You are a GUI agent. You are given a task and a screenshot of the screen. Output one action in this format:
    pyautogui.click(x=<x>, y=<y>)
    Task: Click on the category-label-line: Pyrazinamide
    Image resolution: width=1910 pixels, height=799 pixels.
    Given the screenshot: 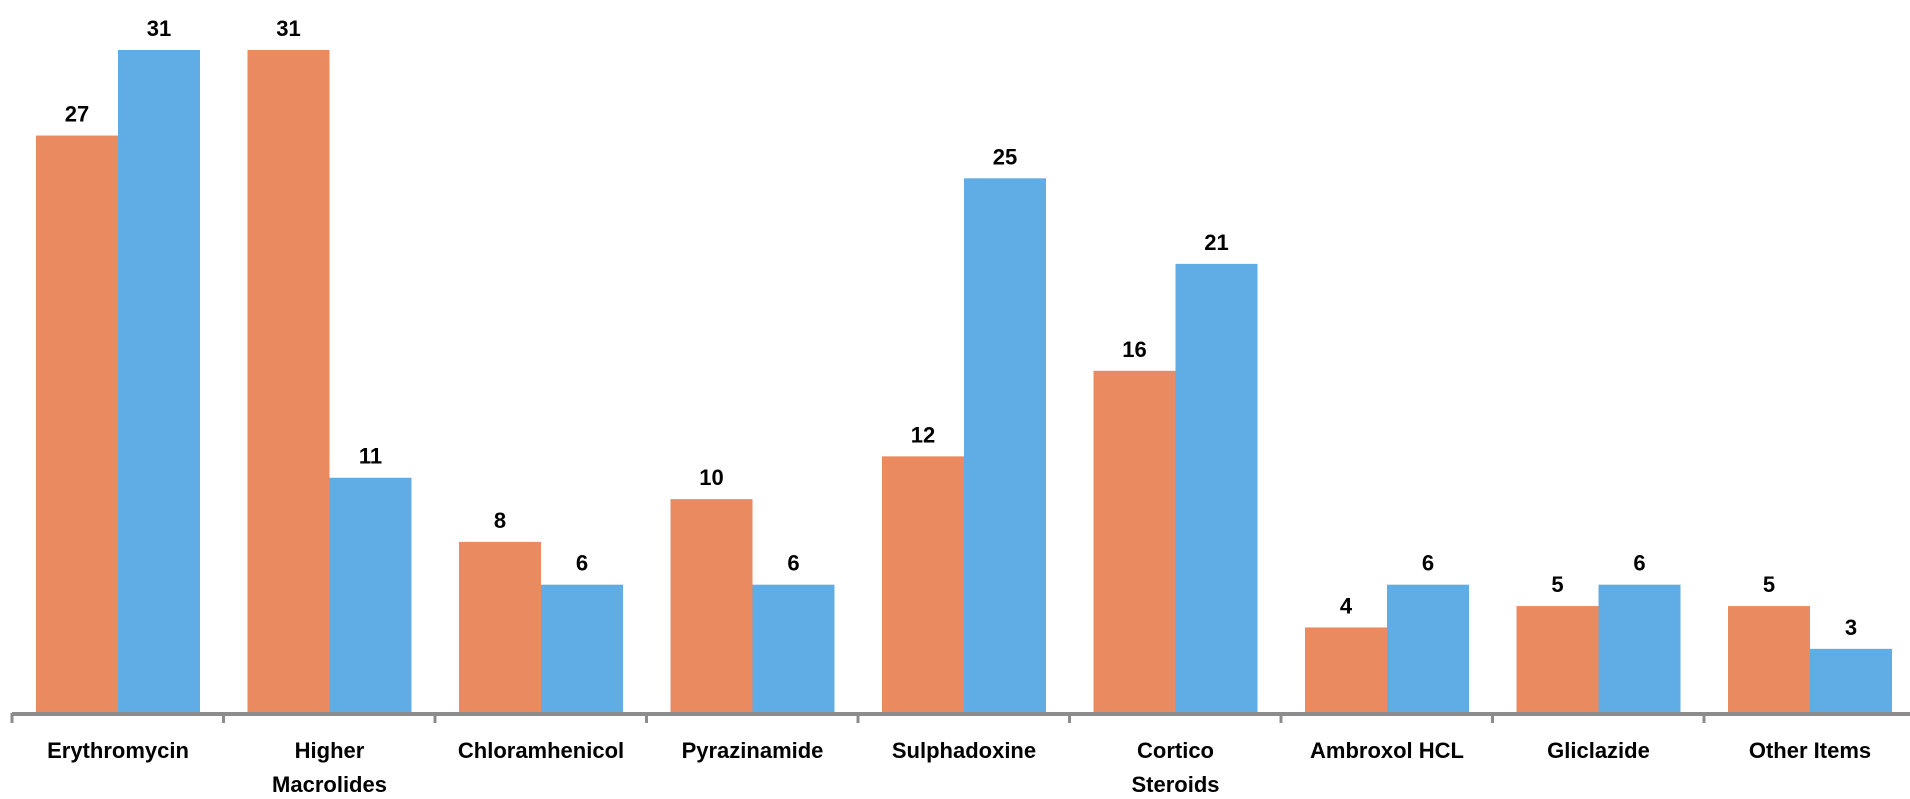 What is the action you would take?
    pyautogui.click(x=753, y=750)
    